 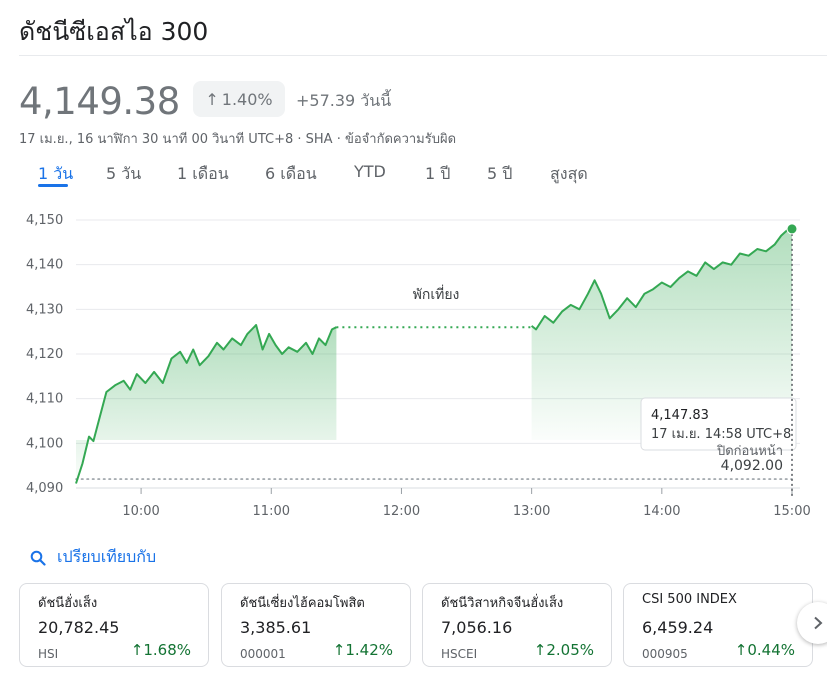 What do you see at coordinates (569, 173) in the screenshot?
I see `tab-max: สูงสุด` at bounding box center [569, 173].